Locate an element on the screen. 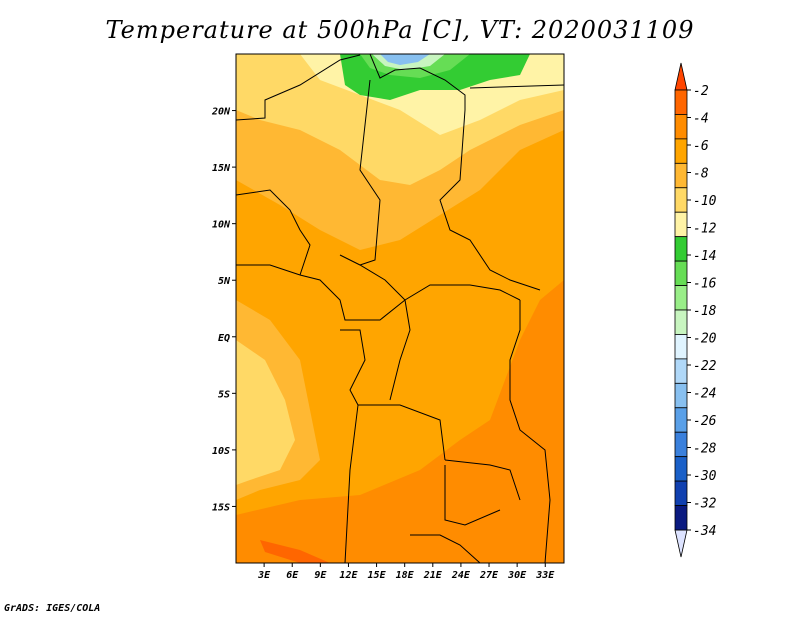 This screenshot has height=618, width=800. colorbar-label: -10 is located at coordinates (705, 201).